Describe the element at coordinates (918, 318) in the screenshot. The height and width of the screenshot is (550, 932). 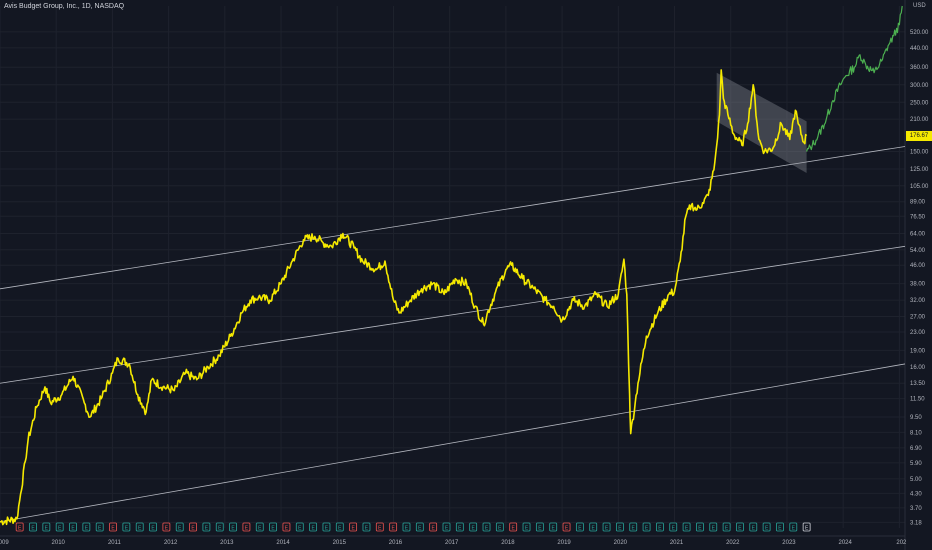
I see `y-tick-label: 27.00` at that location.